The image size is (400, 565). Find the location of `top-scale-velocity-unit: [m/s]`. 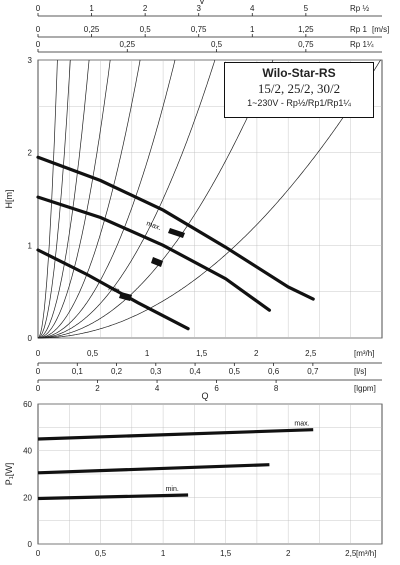

top-scale-velocity-unit: [m/s] is located at coordinates (380, 29).